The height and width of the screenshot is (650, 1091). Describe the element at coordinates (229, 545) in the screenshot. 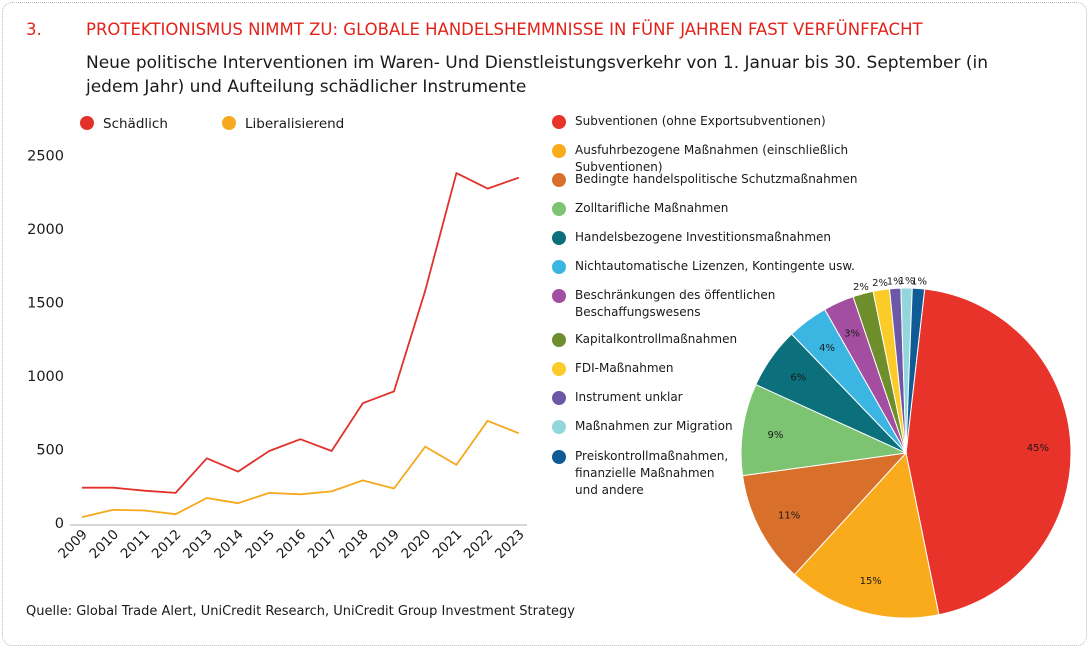

I see `x-tick-label: 2014` at that location.